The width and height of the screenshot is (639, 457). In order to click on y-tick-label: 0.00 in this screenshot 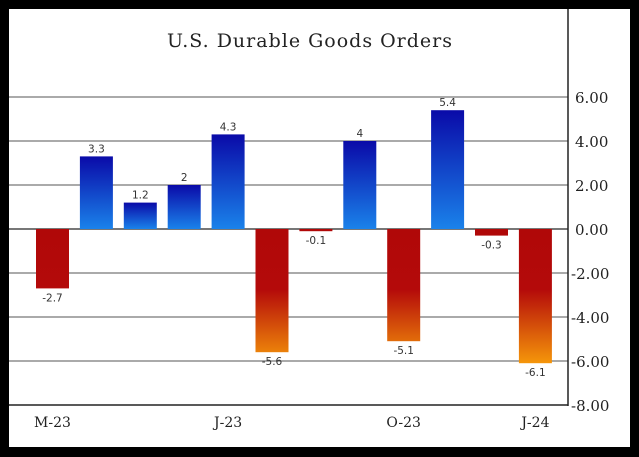, I will do `click(591, 230)`.